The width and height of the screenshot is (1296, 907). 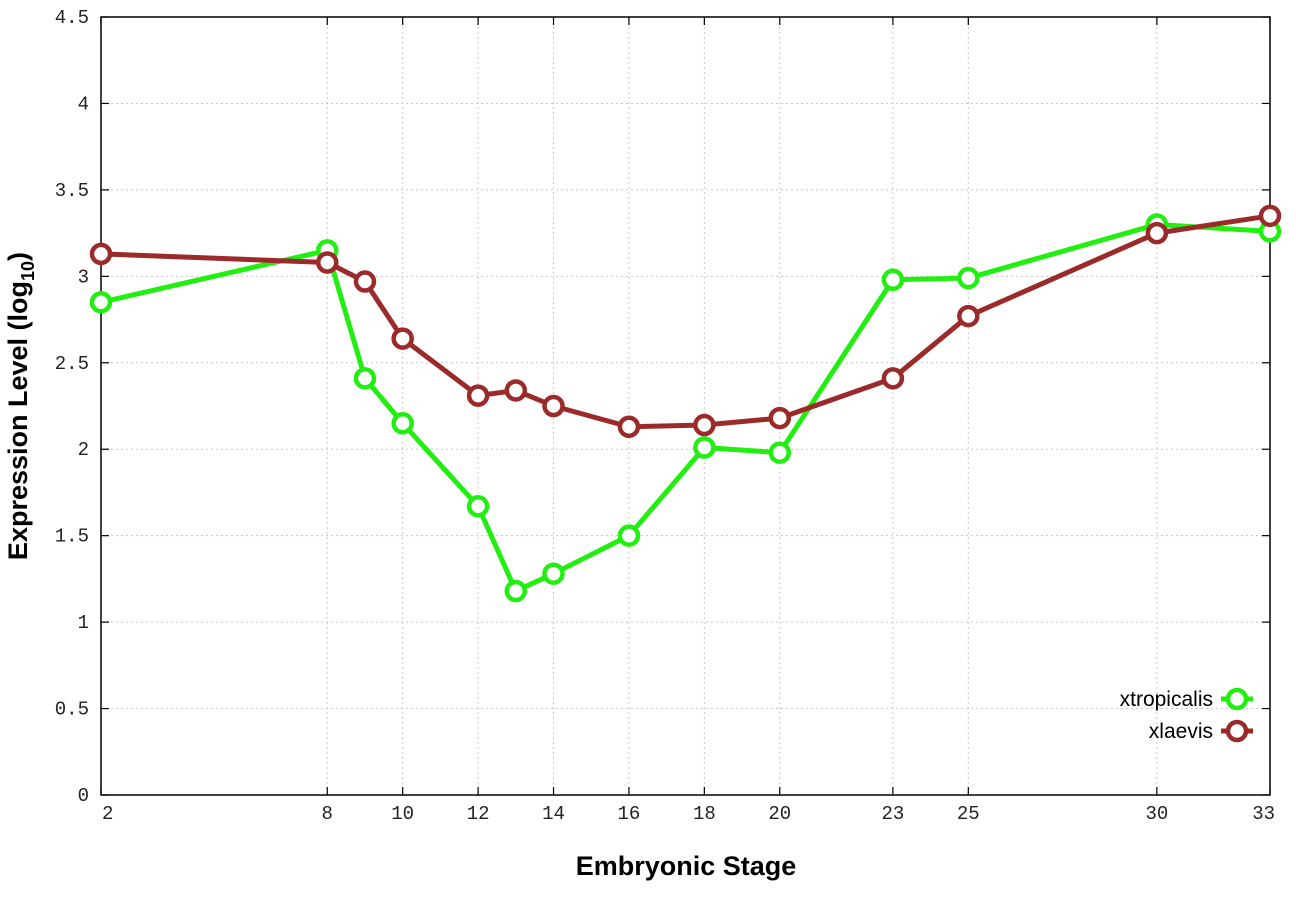 I want to click on y-tick-label: 4, so click(x=83, y=104).